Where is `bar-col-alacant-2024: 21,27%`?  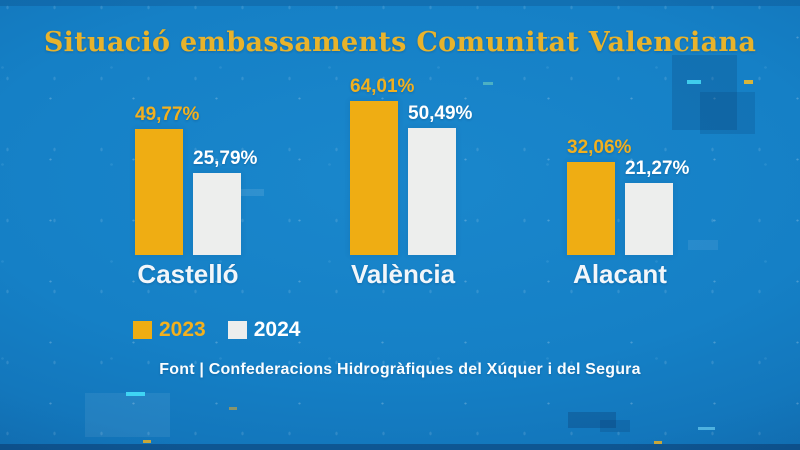
bar-col-alacant-2024: 21,27% is located at coordinates (657, 207).